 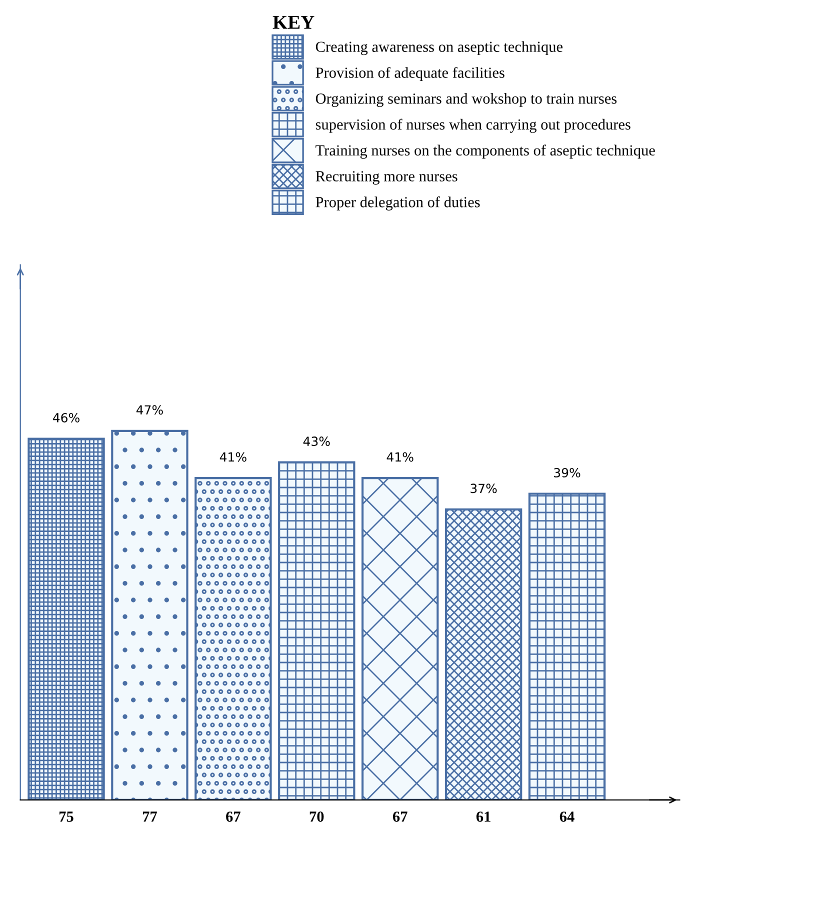 What do you see at coordinates (439, 48) in the screenshot?
I see `legend-label: Creating awareness on aseptic technique` at bounding box center [439, 48].